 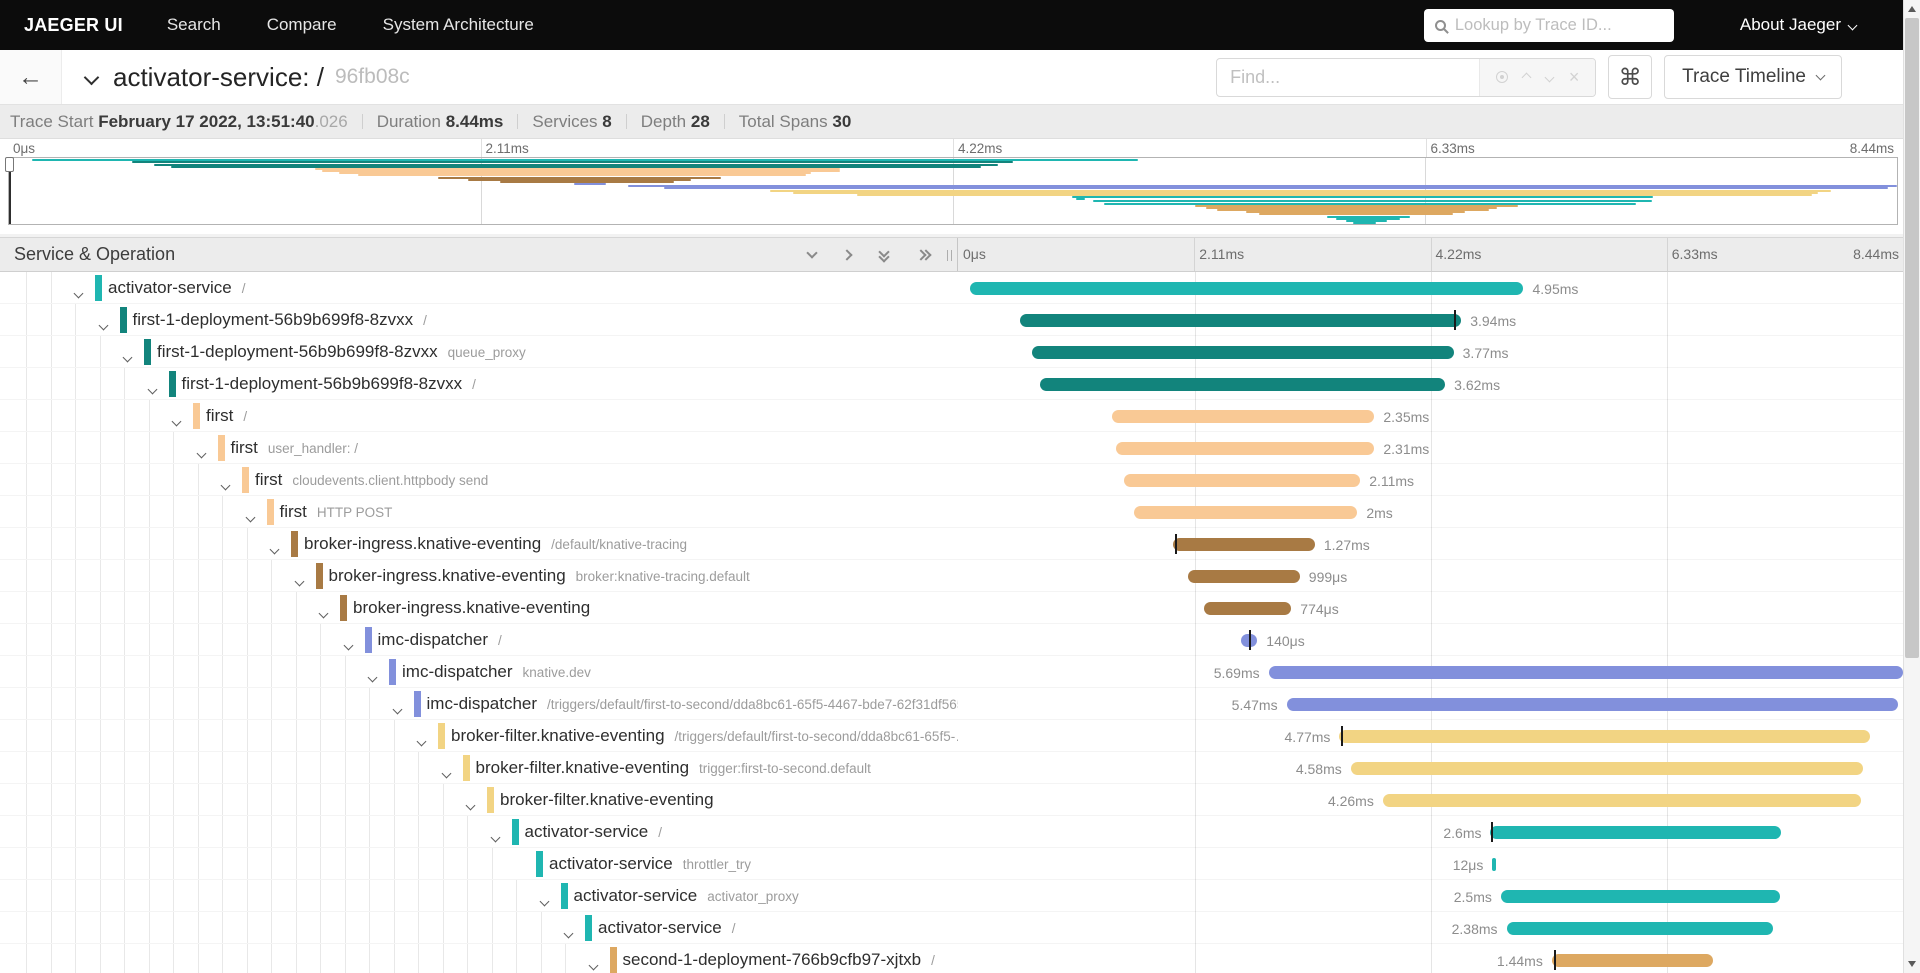 I want to click on span-bar-cell: 4.26ms, so click(x=1431, y=799).